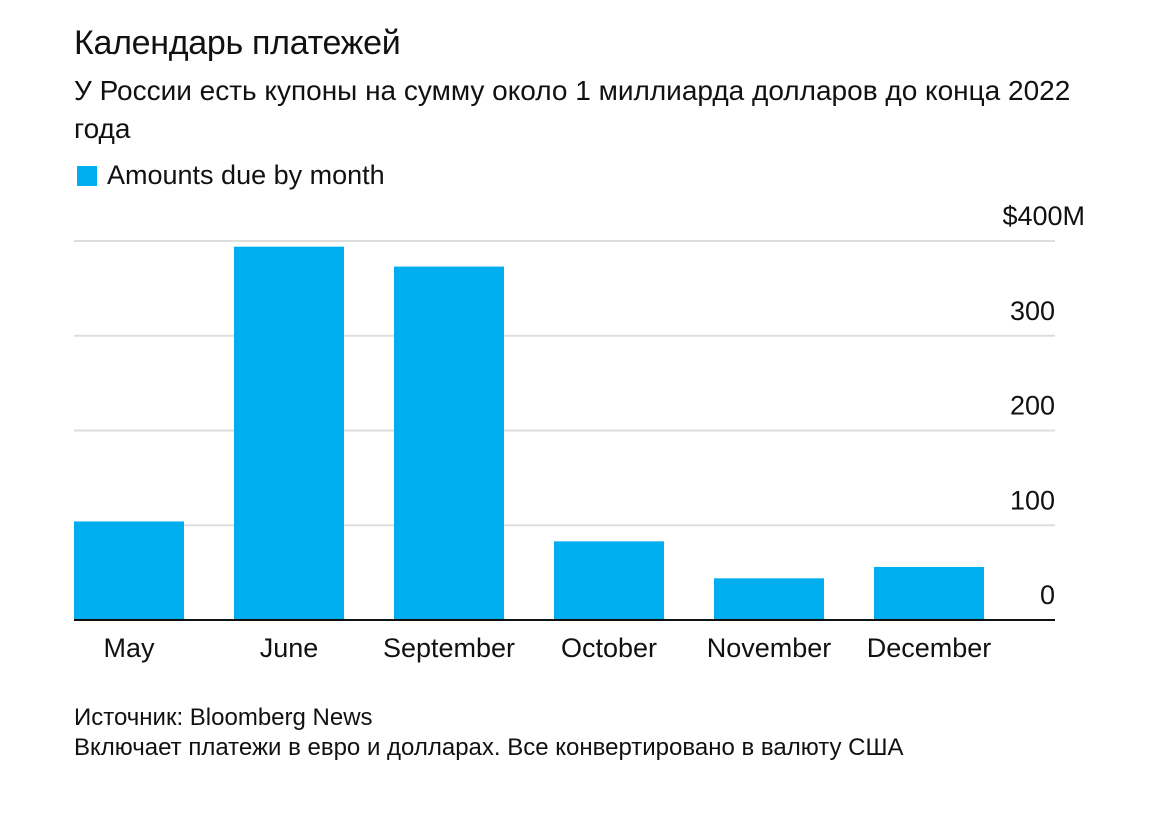  What do you see at coordinates (1032, 311) in the screenshot?
I see `y-tick-label-300: 300` at bounding box center [1032, 311].